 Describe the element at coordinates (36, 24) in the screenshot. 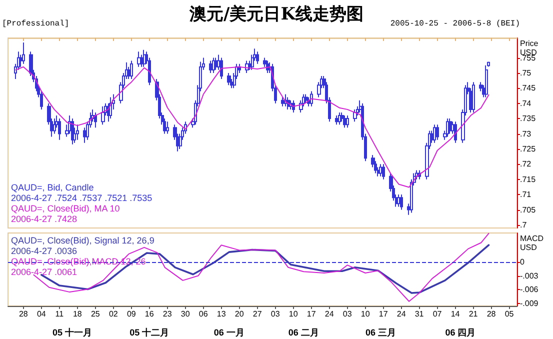

I see `text: [Professional]` at that location.